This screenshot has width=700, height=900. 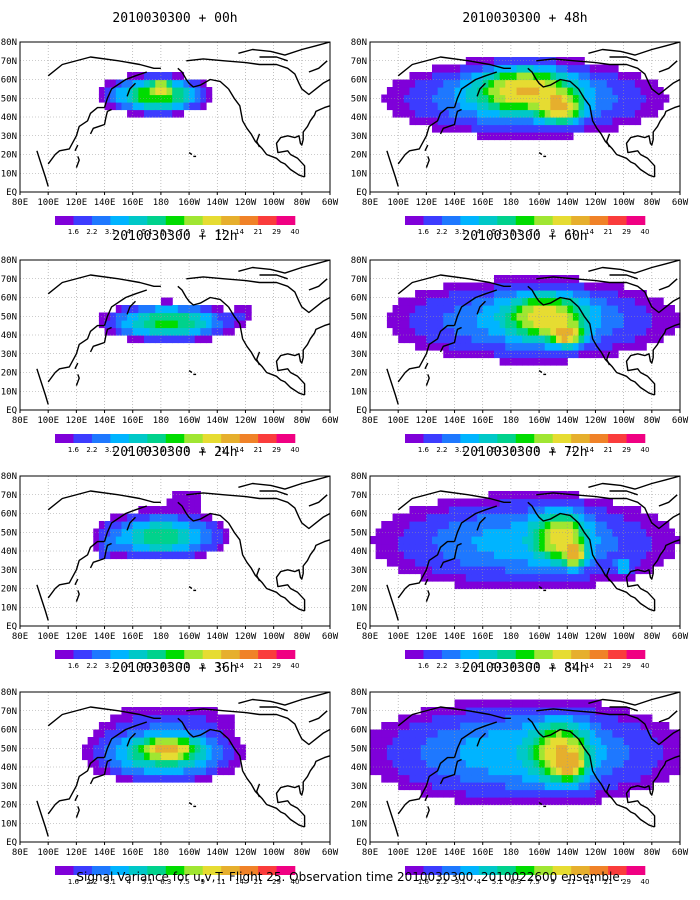 What do you see at coordinates (9, 477) in the screenshot?
I see `y-tick-label: 80N` at bounding box center [9, 477].